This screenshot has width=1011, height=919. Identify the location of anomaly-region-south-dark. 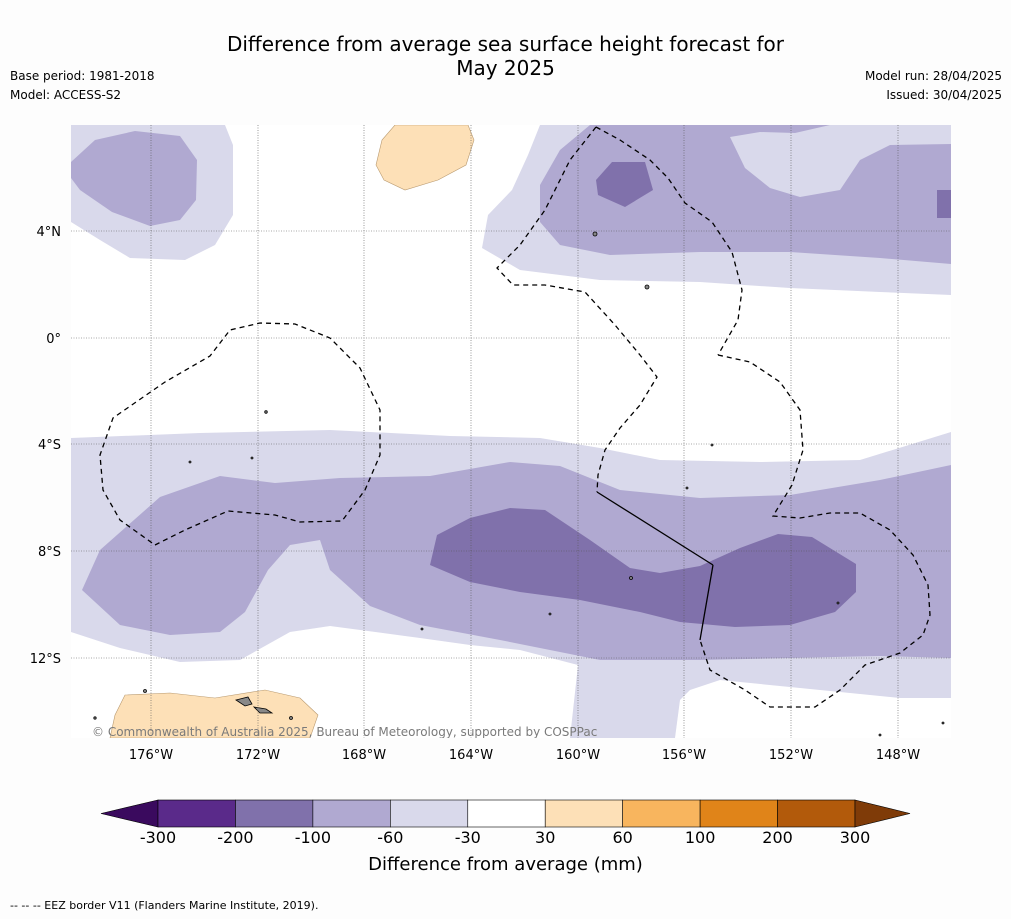
(643, 567).